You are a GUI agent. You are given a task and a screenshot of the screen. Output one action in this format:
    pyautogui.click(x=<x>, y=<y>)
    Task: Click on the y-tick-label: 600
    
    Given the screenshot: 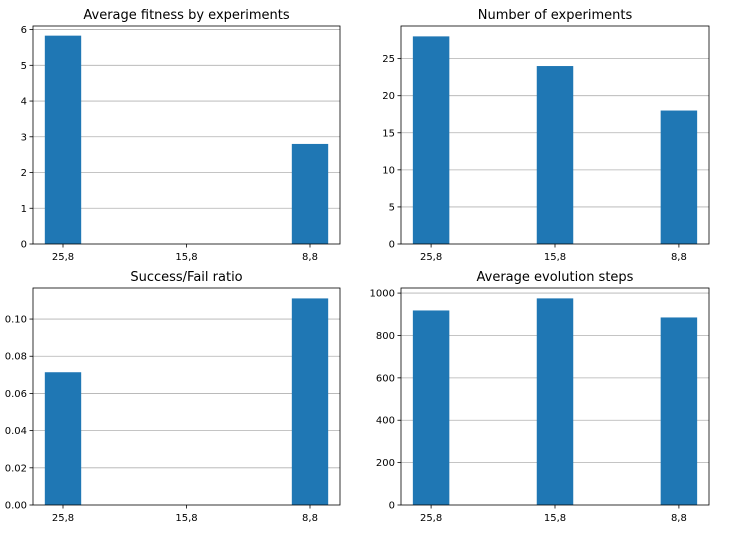 What is the action you would take?
    pyautogui.click(x=385, y=378)
    